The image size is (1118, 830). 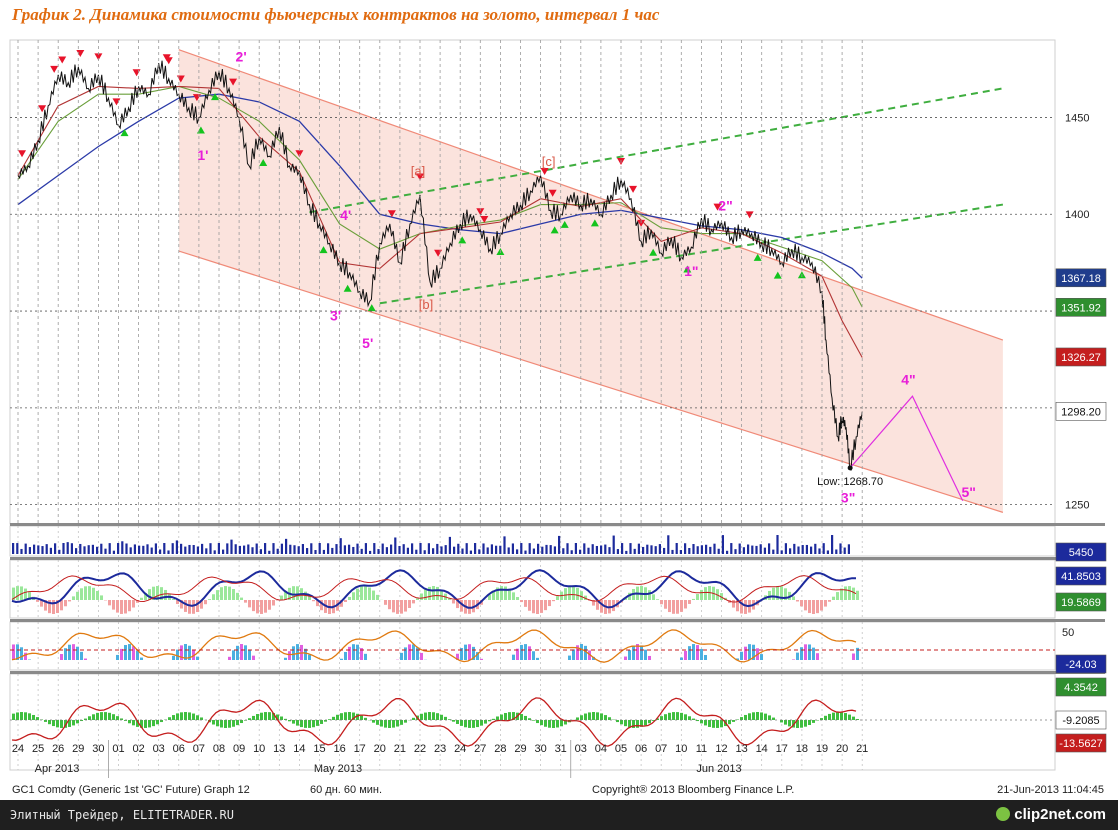 I want to click on wave-label: 4', so click(x=345, y=215).